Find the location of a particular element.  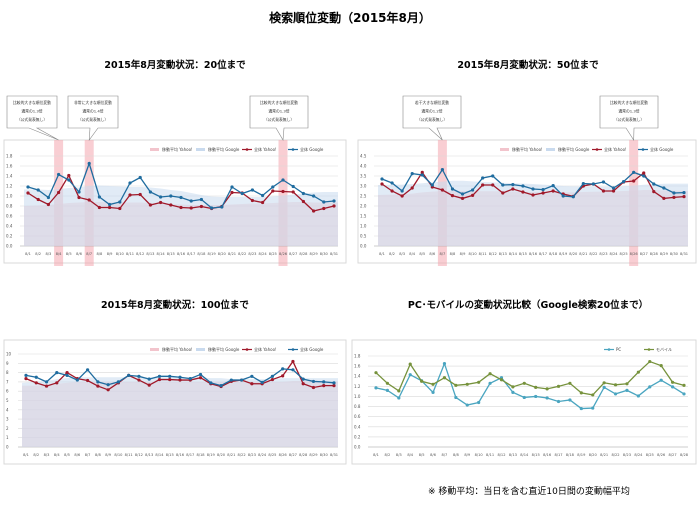

x-tick-label: 8/21 is located at coordinates (232, 254).